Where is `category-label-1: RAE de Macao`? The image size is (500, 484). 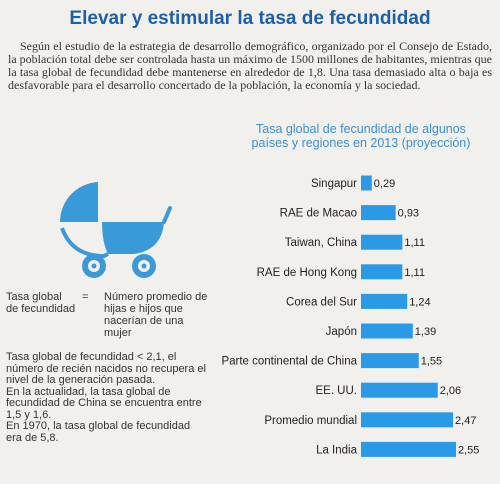
category-label-1: RAE de Macao is located at coordinates (318, 214).